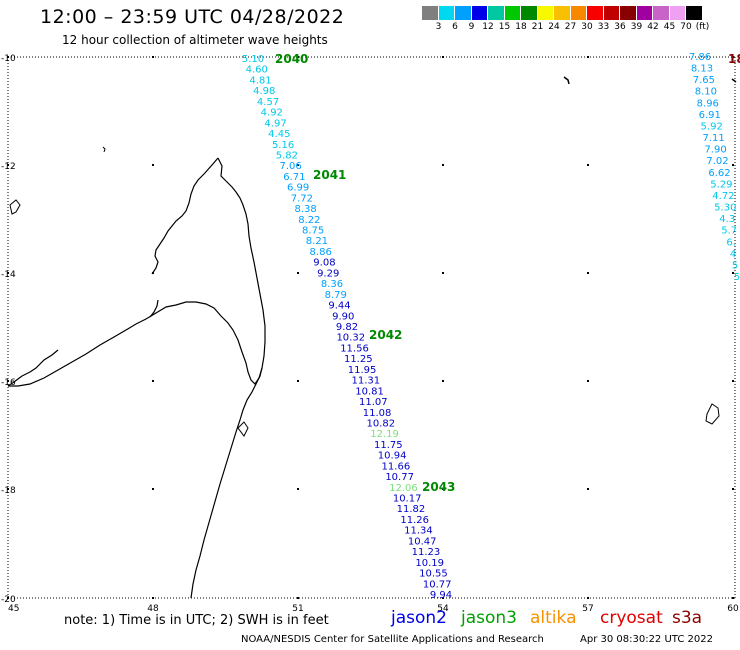 This screenshot has height=650, width=740. Describe the element at coordinates (734, 80) in the screenshot. I see `agalega-mark` at that location.